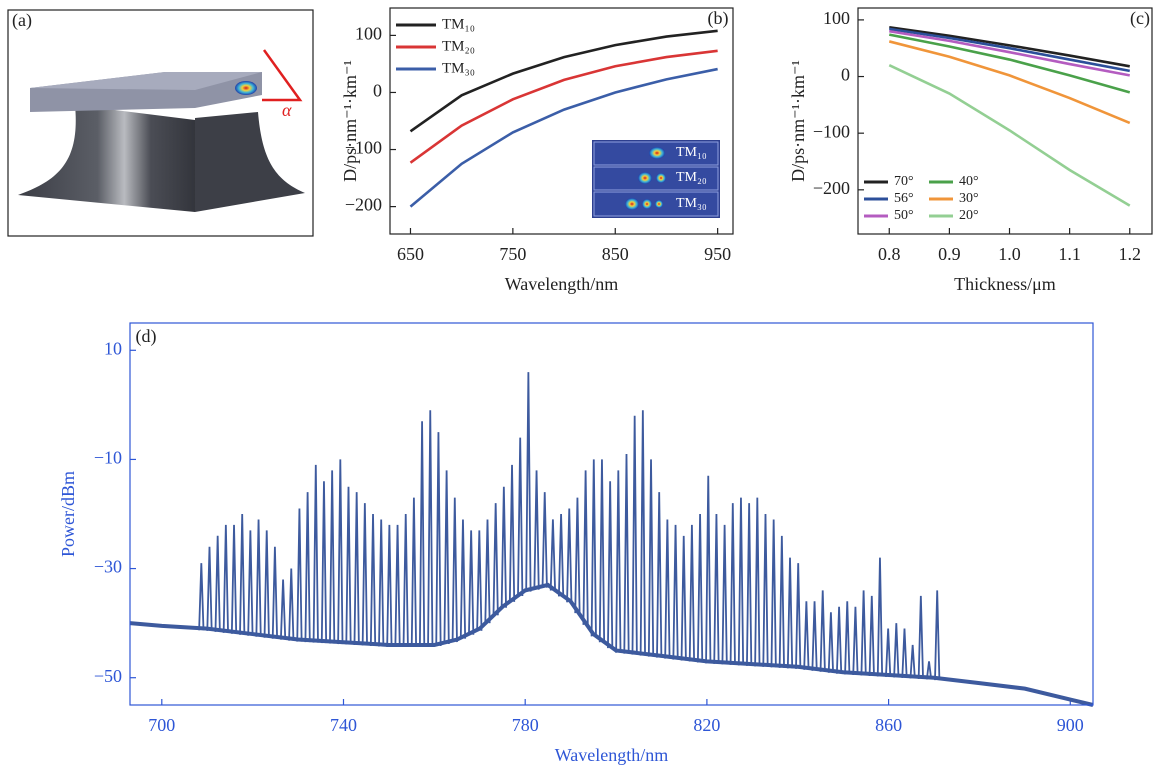 The height and width of the screenshot is (769, 1156). I want to click on y-tick-label: −30, so click(108, 567).